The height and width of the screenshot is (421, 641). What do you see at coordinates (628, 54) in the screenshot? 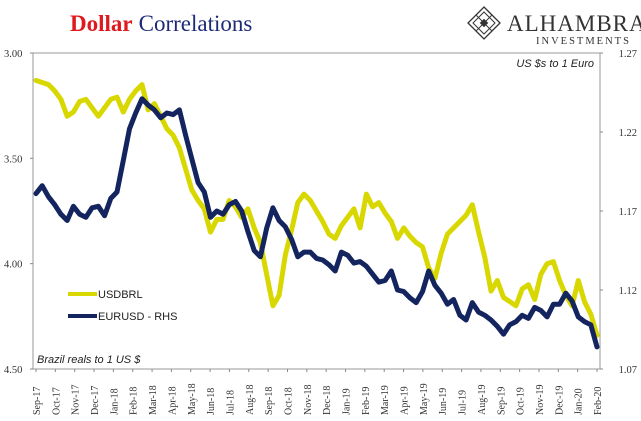
I see `right-tick-label: 1.27` at bounding box center [628, 54].